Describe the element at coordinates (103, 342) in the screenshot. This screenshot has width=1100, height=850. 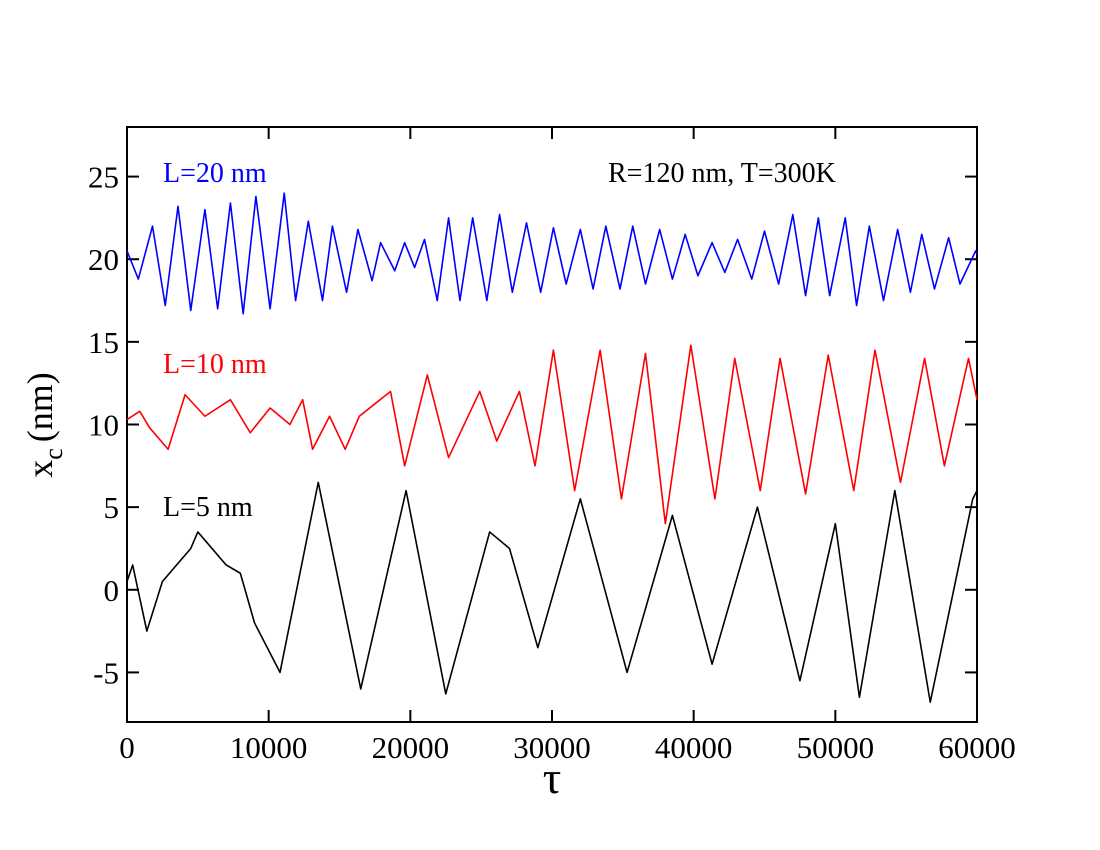
I see `y-tick-label: 15` at that location.